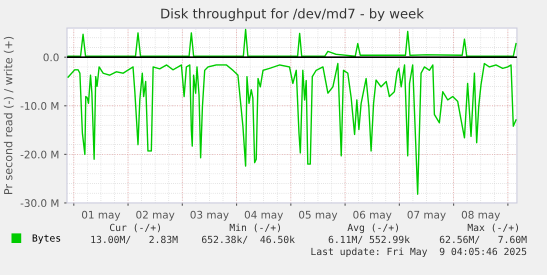 The height and width of the screenshot is (275, 547). I want to click on text: Max (-/+), so click(493, 228).